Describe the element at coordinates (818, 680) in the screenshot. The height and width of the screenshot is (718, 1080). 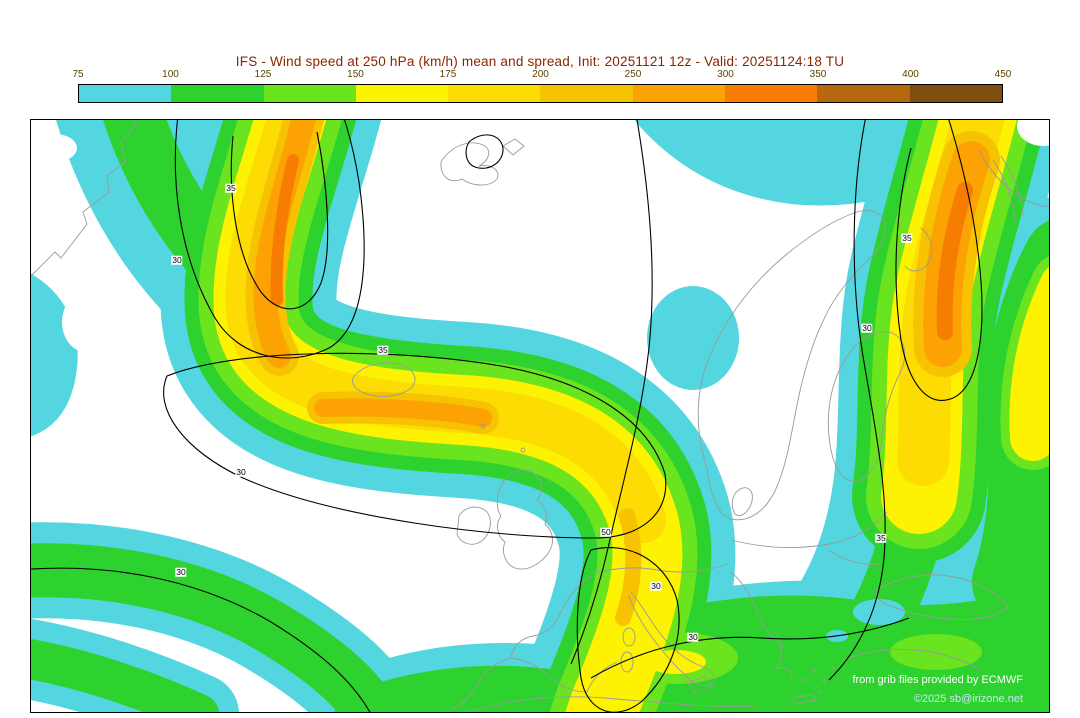
I see `coast-aegean-islands` at that location.